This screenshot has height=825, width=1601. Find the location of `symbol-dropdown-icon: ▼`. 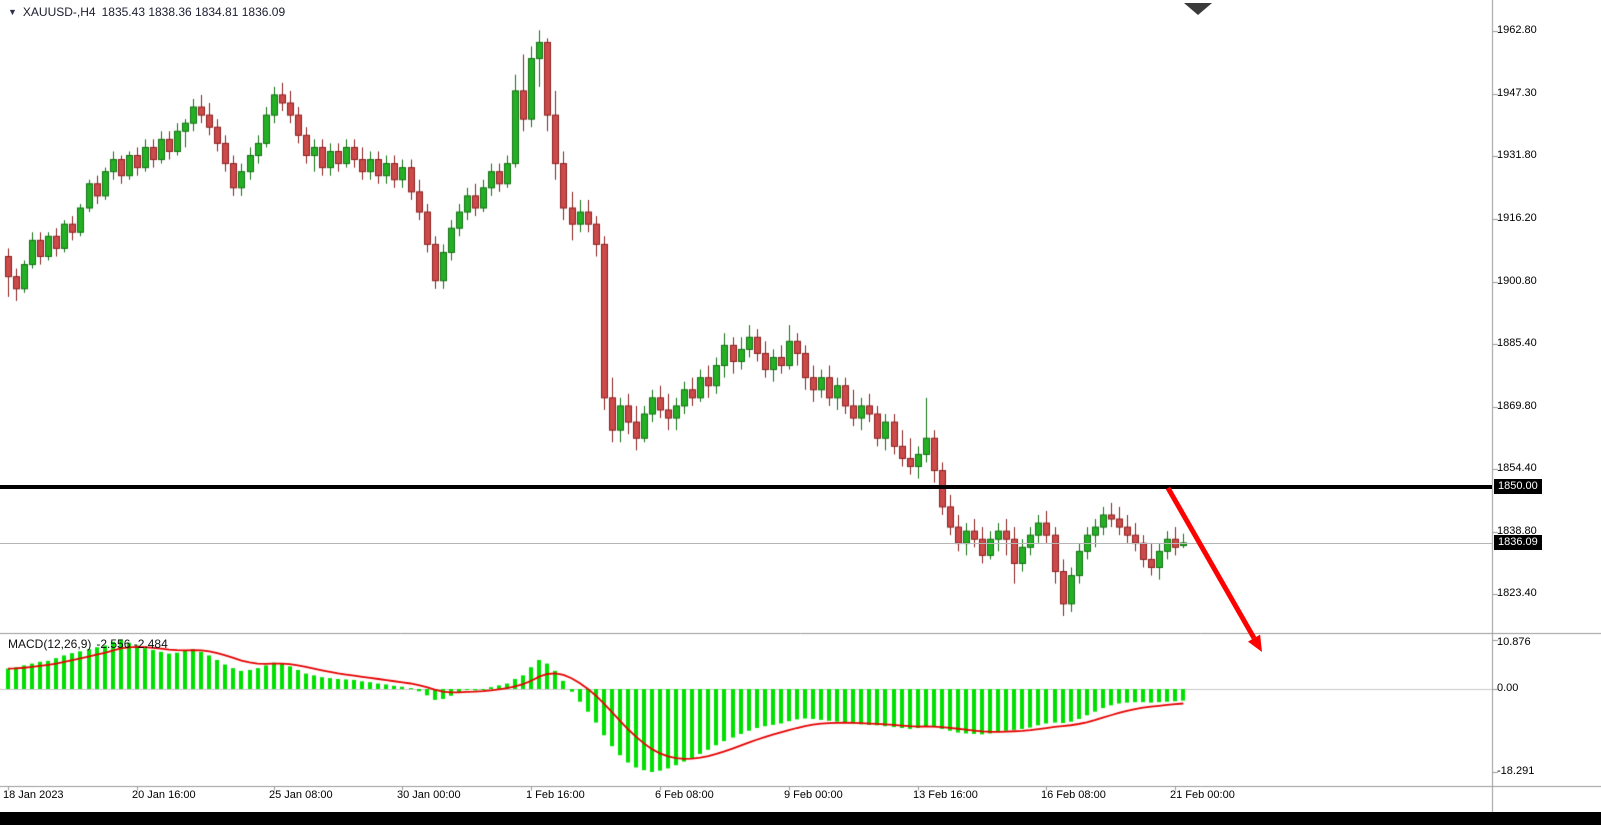

symbol-dropdown-icon: ▼ is located at coordinates (12, 11).